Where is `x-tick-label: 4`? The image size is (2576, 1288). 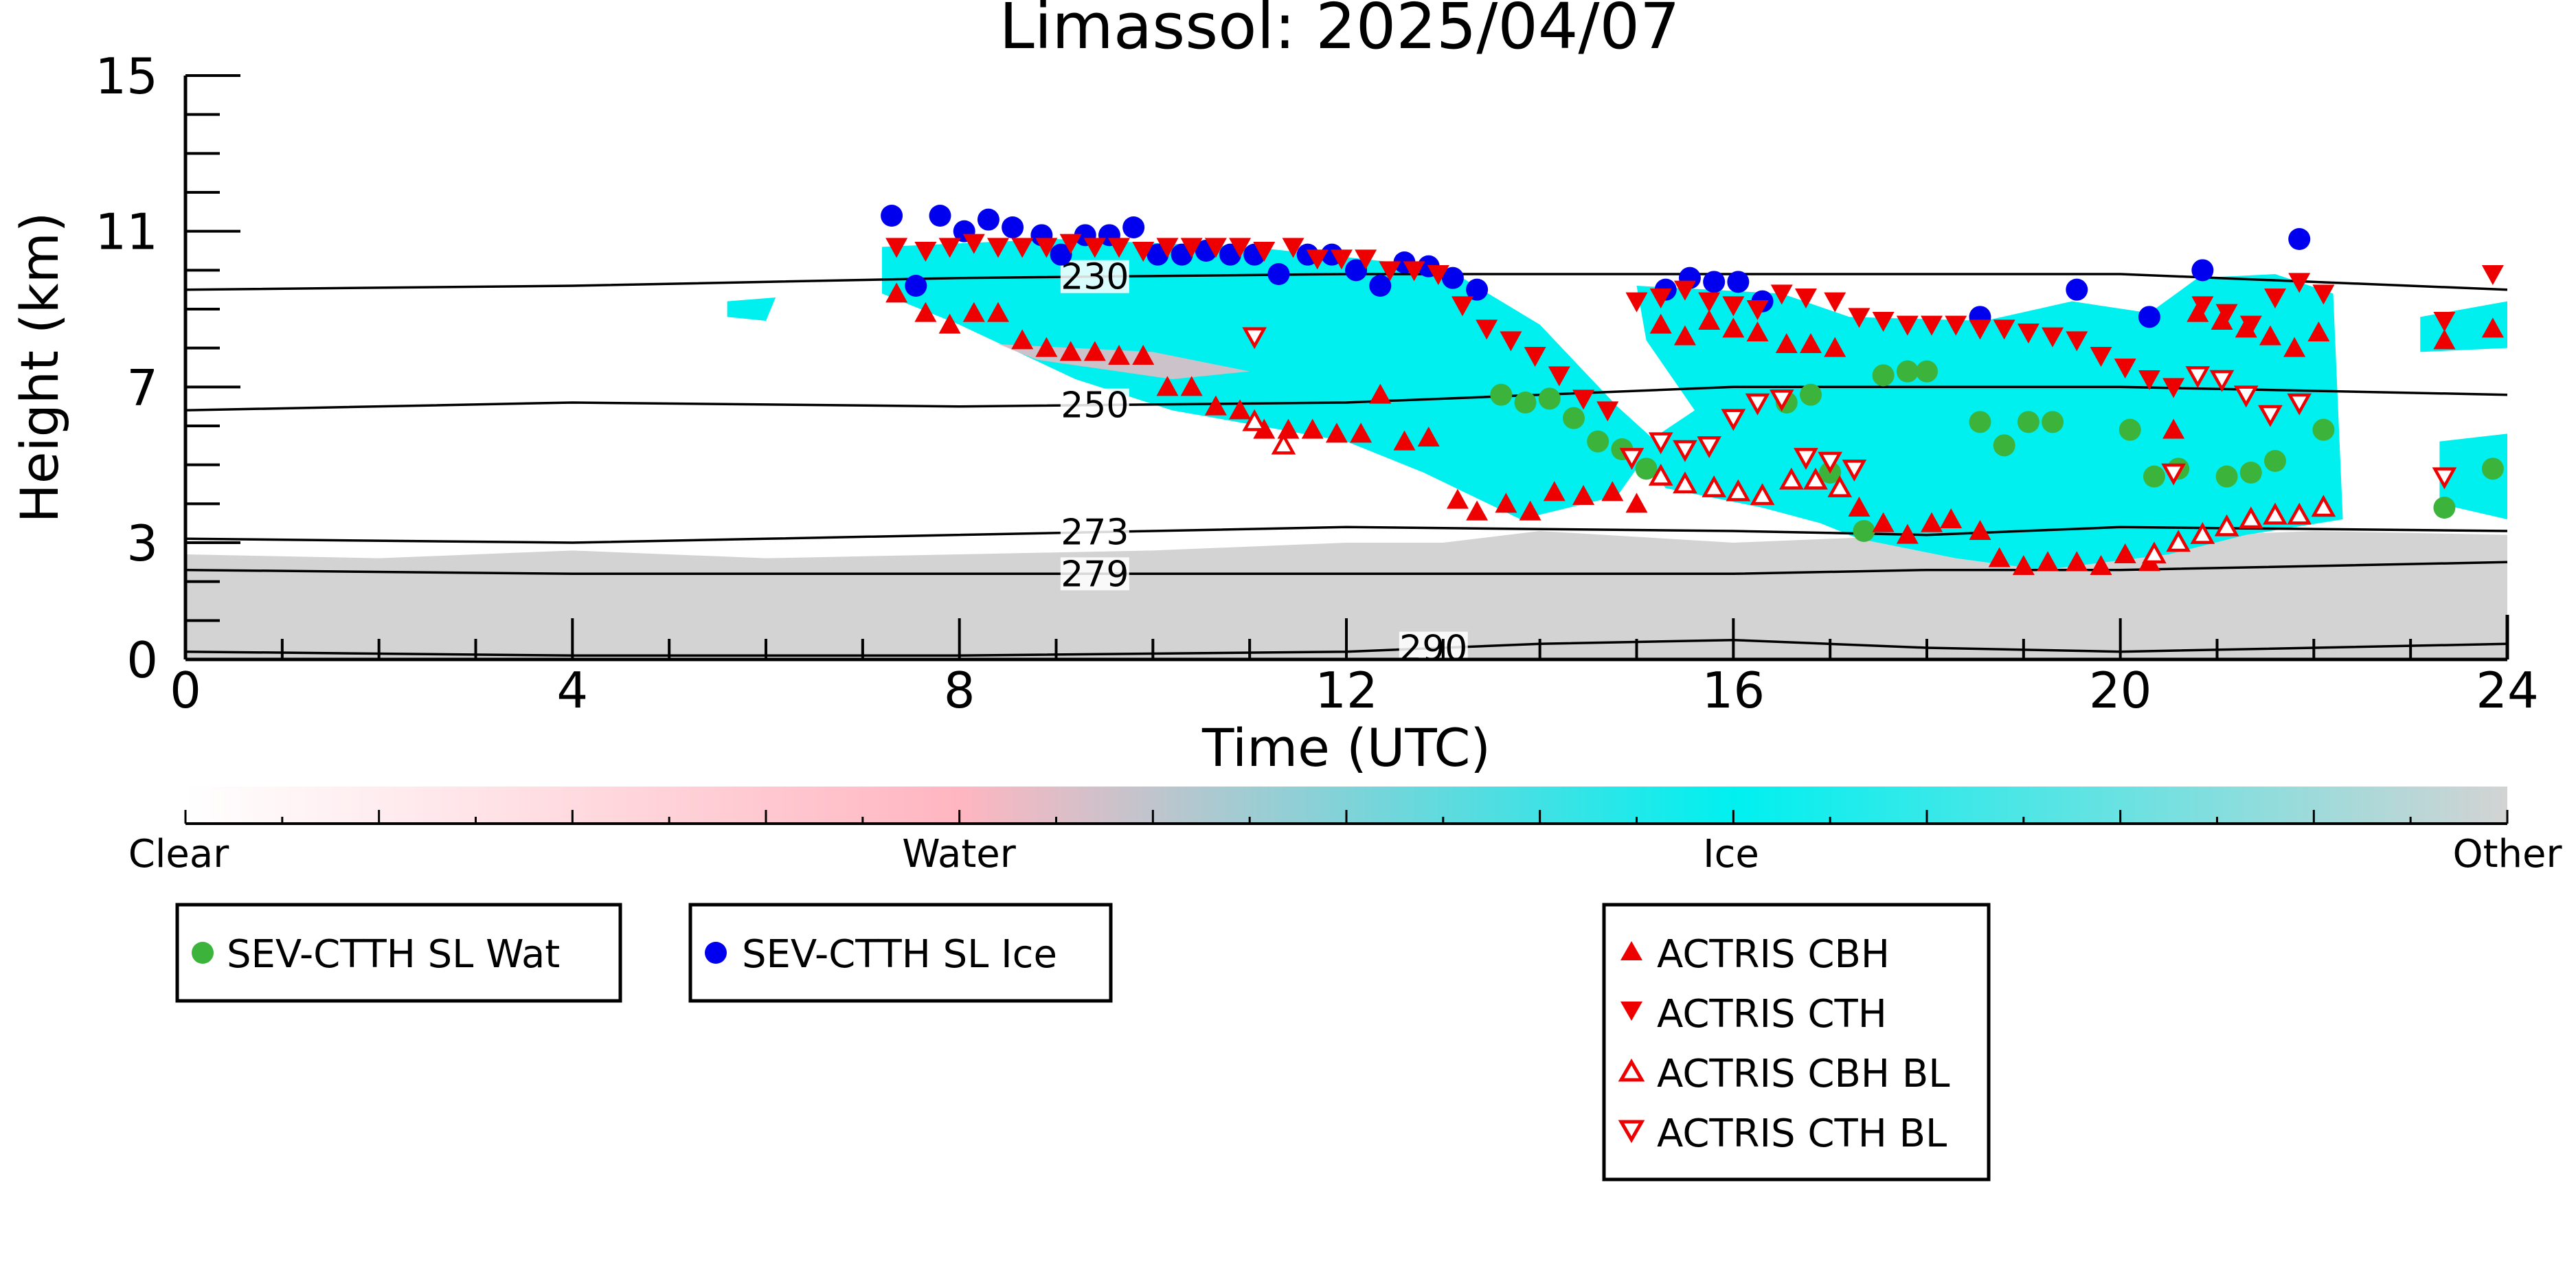
x-tick-label: 4 is located at coordinates (572, 690).